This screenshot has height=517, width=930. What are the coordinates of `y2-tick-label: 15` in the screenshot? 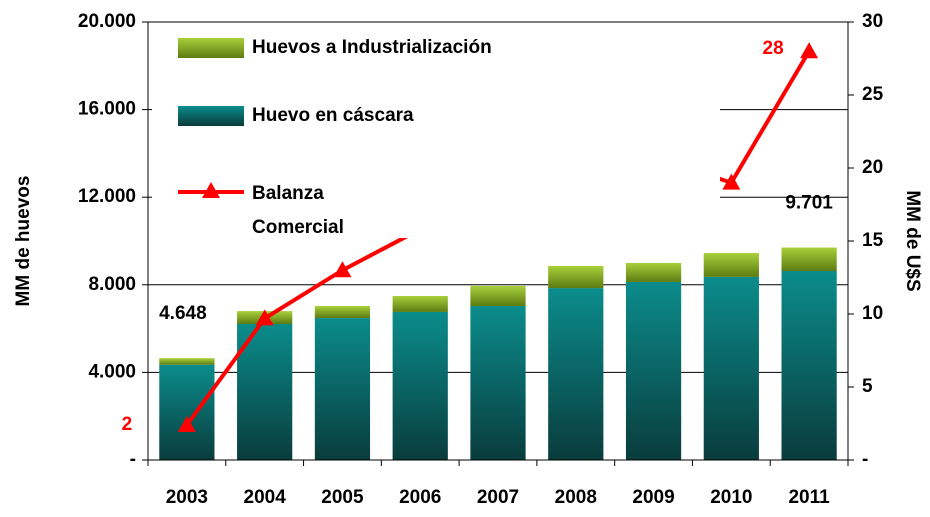 It's located at (873, 240).